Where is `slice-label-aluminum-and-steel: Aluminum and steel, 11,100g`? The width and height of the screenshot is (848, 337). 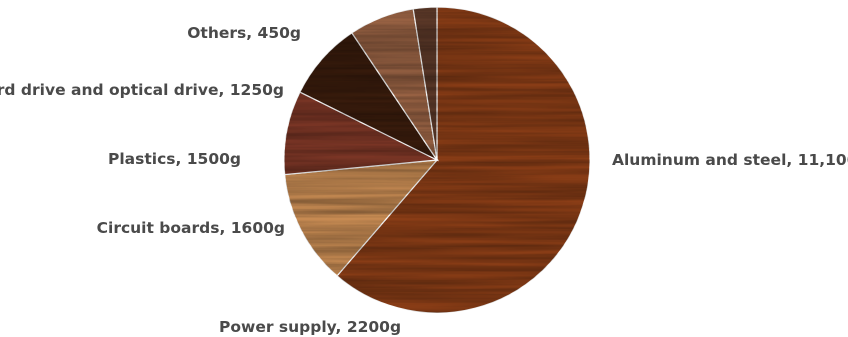 slice-label-aluminum-and-steel: Aluminum and steel, 11,100g is located at coordinates (730, 160).